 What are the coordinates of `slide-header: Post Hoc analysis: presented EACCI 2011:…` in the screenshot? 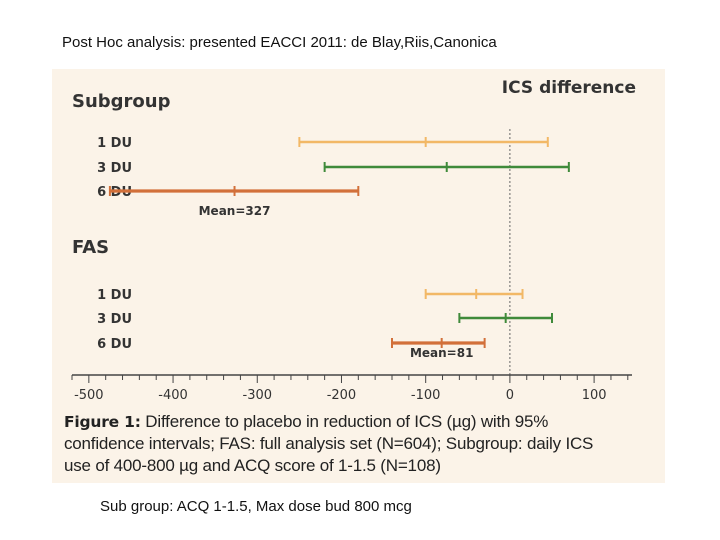 It's located at (279, 42).